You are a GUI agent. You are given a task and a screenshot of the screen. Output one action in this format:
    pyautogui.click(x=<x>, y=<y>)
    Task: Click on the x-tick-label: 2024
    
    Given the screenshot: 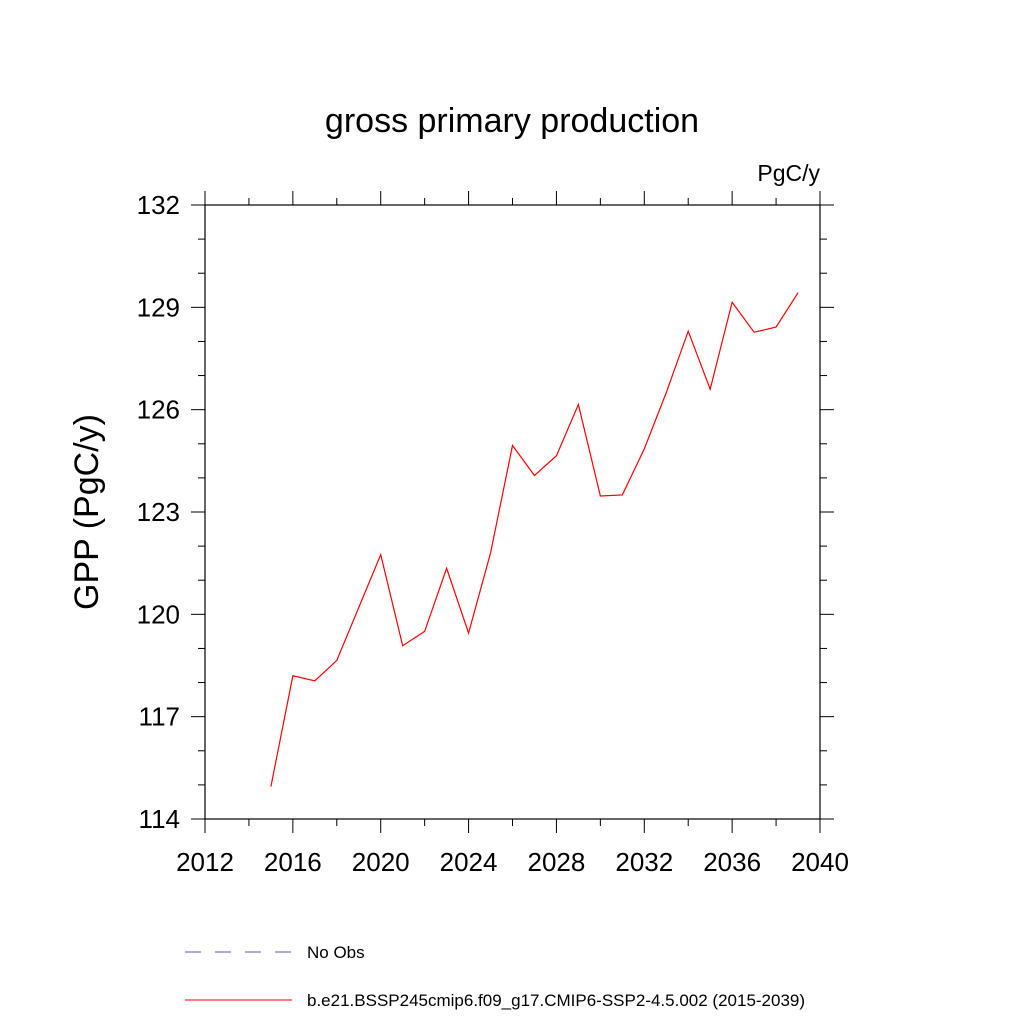 What is the action you would take?
    pyautogui.click(x=469, y=862)
    